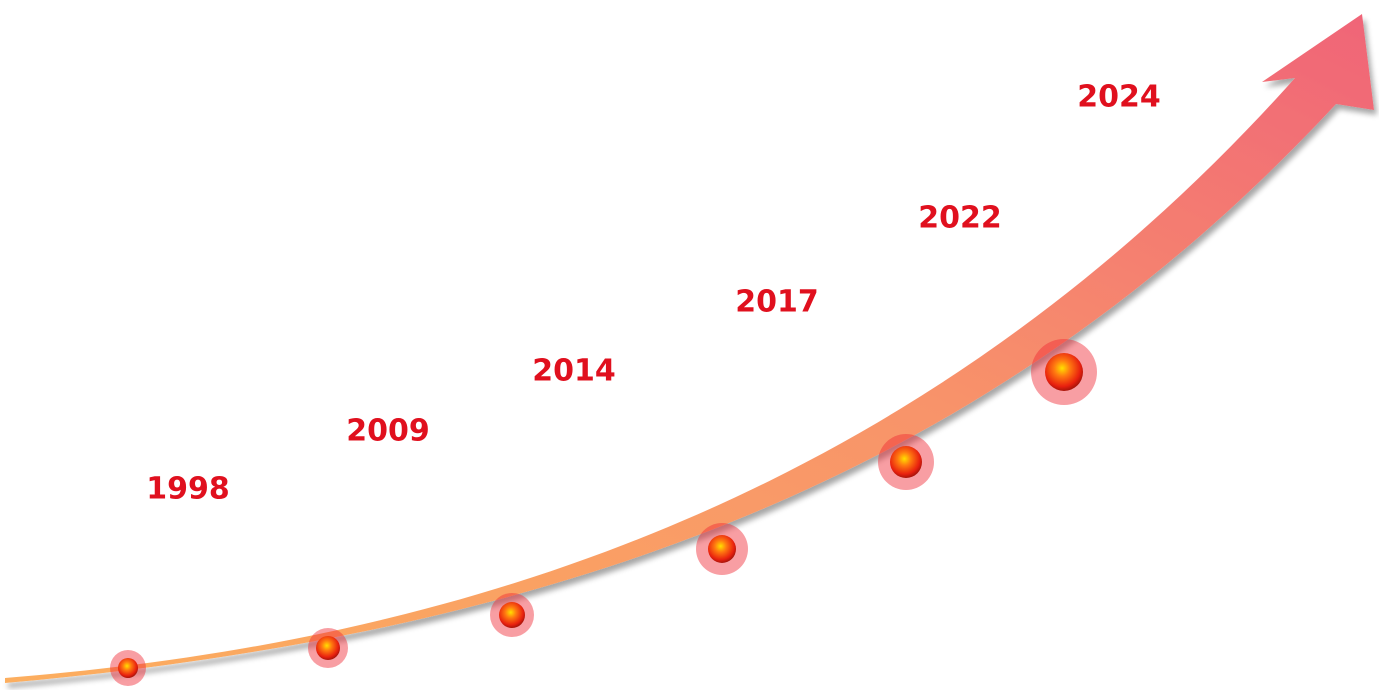  I want to click on year-label: 1998, so click(188, 489).